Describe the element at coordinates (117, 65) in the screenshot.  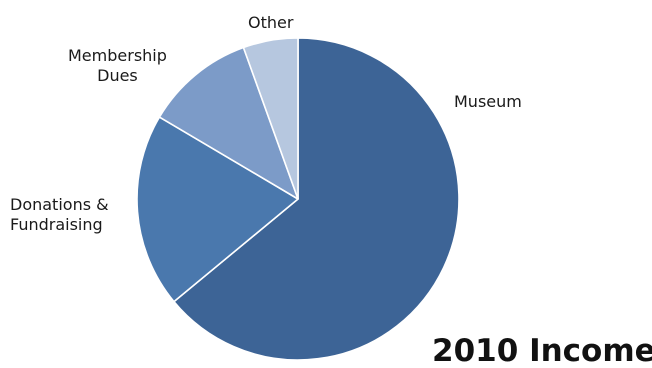
I see `slice-label-membership-dues: Membership Dues` at that location.